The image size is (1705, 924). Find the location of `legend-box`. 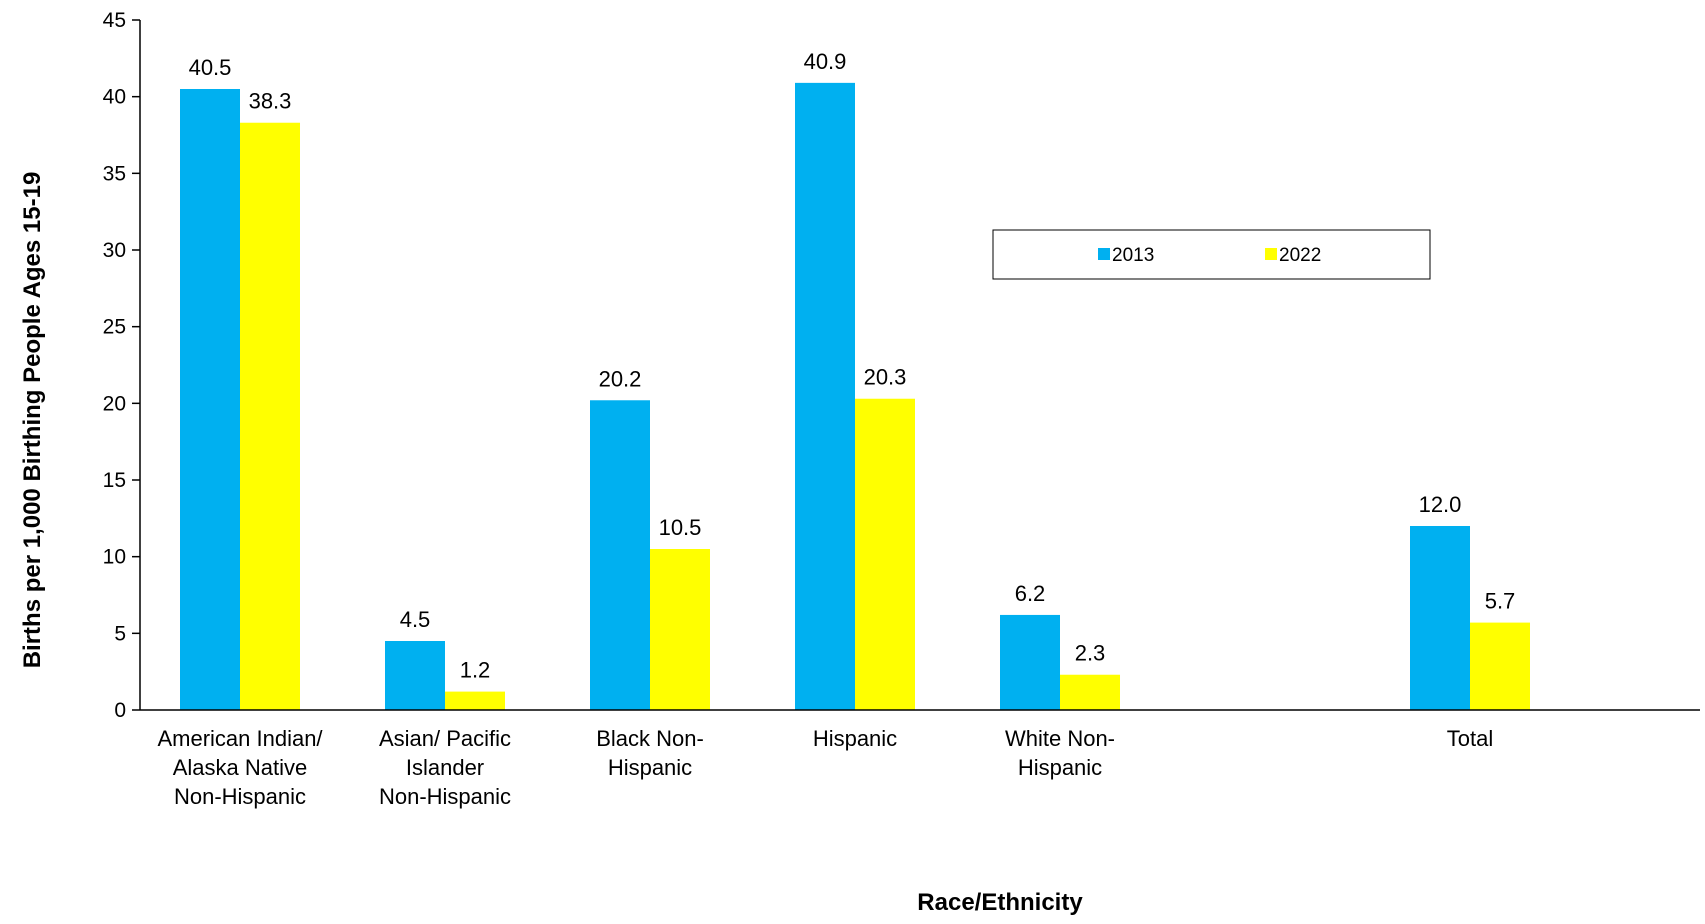

legend-box is located at coordinates (1211, 254).